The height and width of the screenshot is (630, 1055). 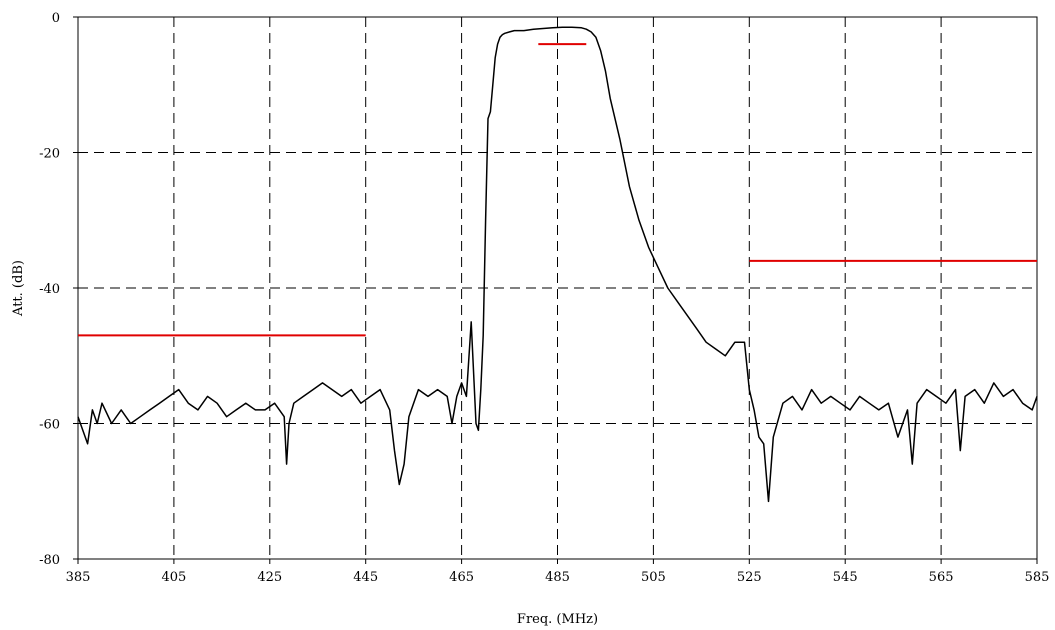 I want to click on y-tick-label: -80, so click(x=49, y=560).